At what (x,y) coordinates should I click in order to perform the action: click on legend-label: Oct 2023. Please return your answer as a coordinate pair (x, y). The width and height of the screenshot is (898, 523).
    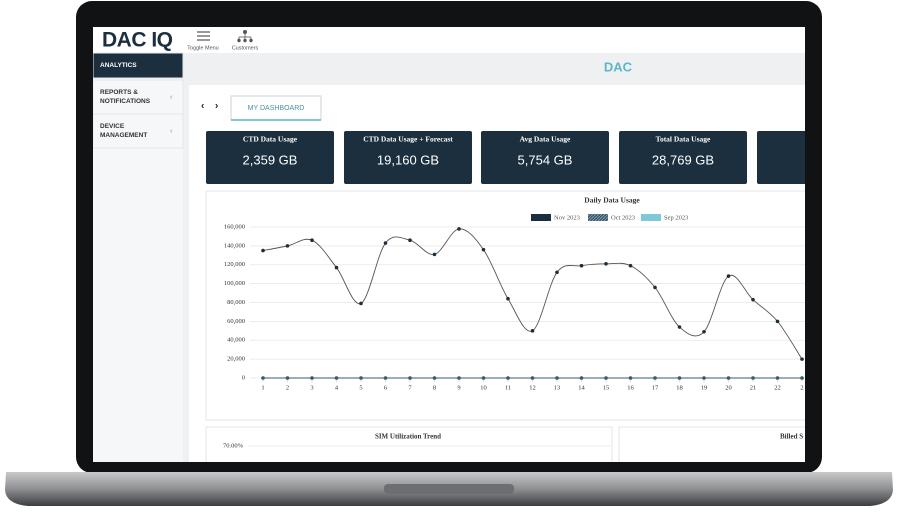
    Looking at the image, I should click on (623, 217).